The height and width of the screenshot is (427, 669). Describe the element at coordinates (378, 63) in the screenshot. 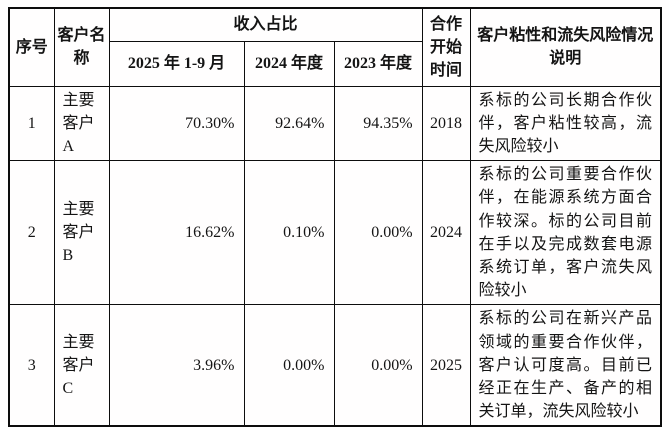

I see `col-header-2023: 2023 年度` at that location.